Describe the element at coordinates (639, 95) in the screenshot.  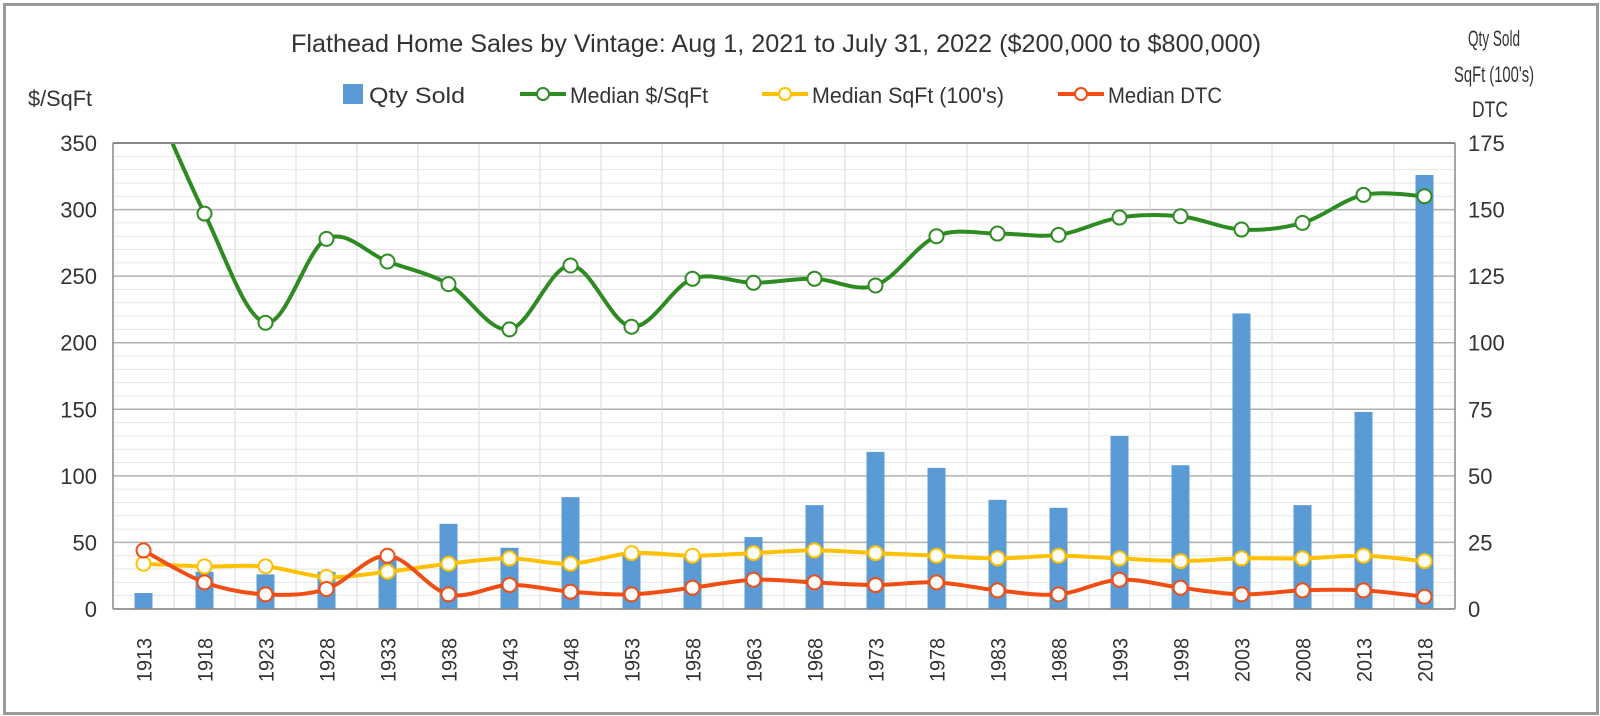
I see `legend-label-price: Median $/SqFt` at that location.